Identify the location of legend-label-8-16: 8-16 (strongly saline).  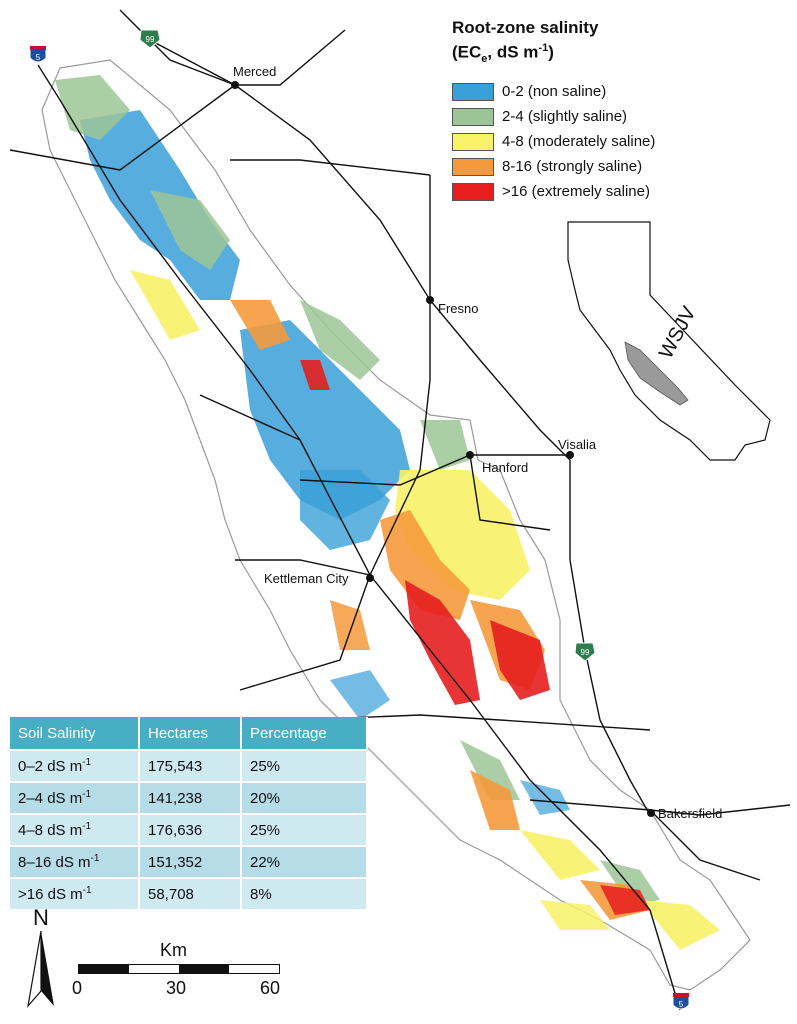
(572, 167).